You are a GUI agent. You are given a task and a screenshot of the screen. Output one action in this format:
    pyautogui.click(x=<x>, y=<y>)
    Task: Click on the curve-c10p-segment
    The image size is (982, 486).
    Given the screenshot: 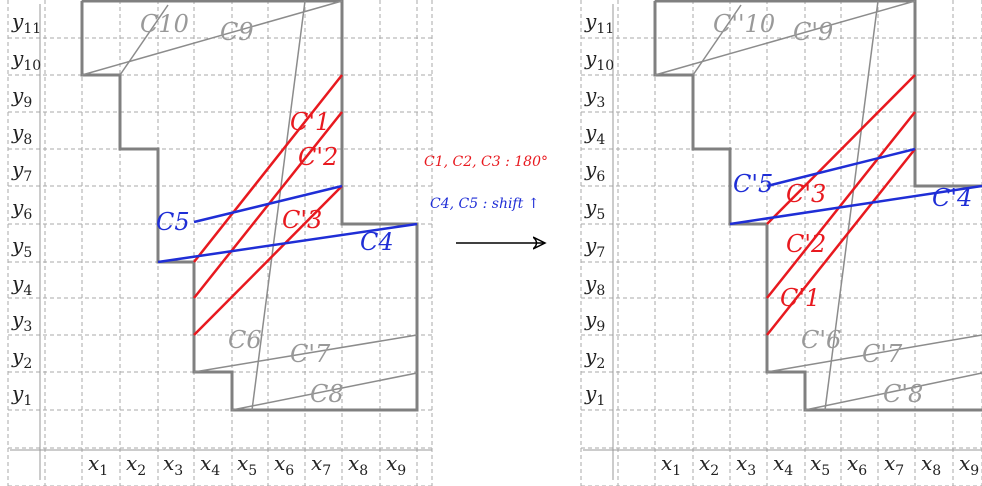 What is the action you would take?
    pyautogui.click(x=717, y=40)
    